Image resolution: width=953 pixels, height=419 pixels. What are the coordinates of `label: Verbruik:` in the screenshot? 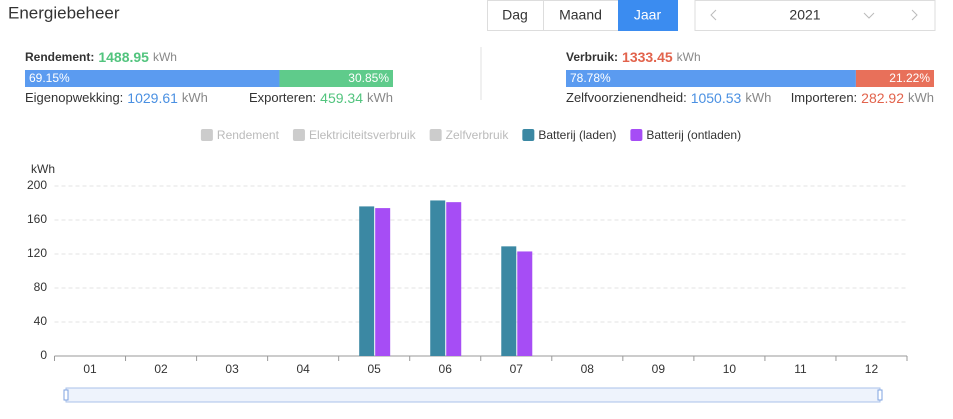 It's located at (592, 57).